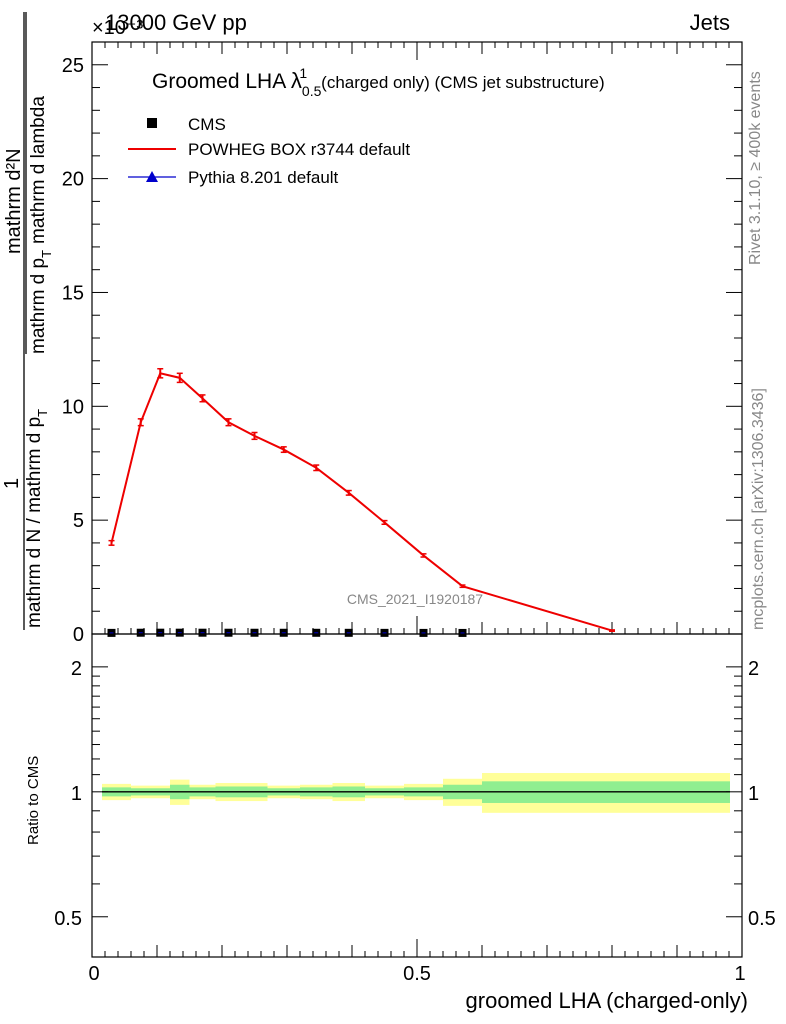 The width and height of the screenshot is (786, 1024). Describe the element at coordinates (78, 635) in the screenshot. I see `y-tick-label: 0` at that location.